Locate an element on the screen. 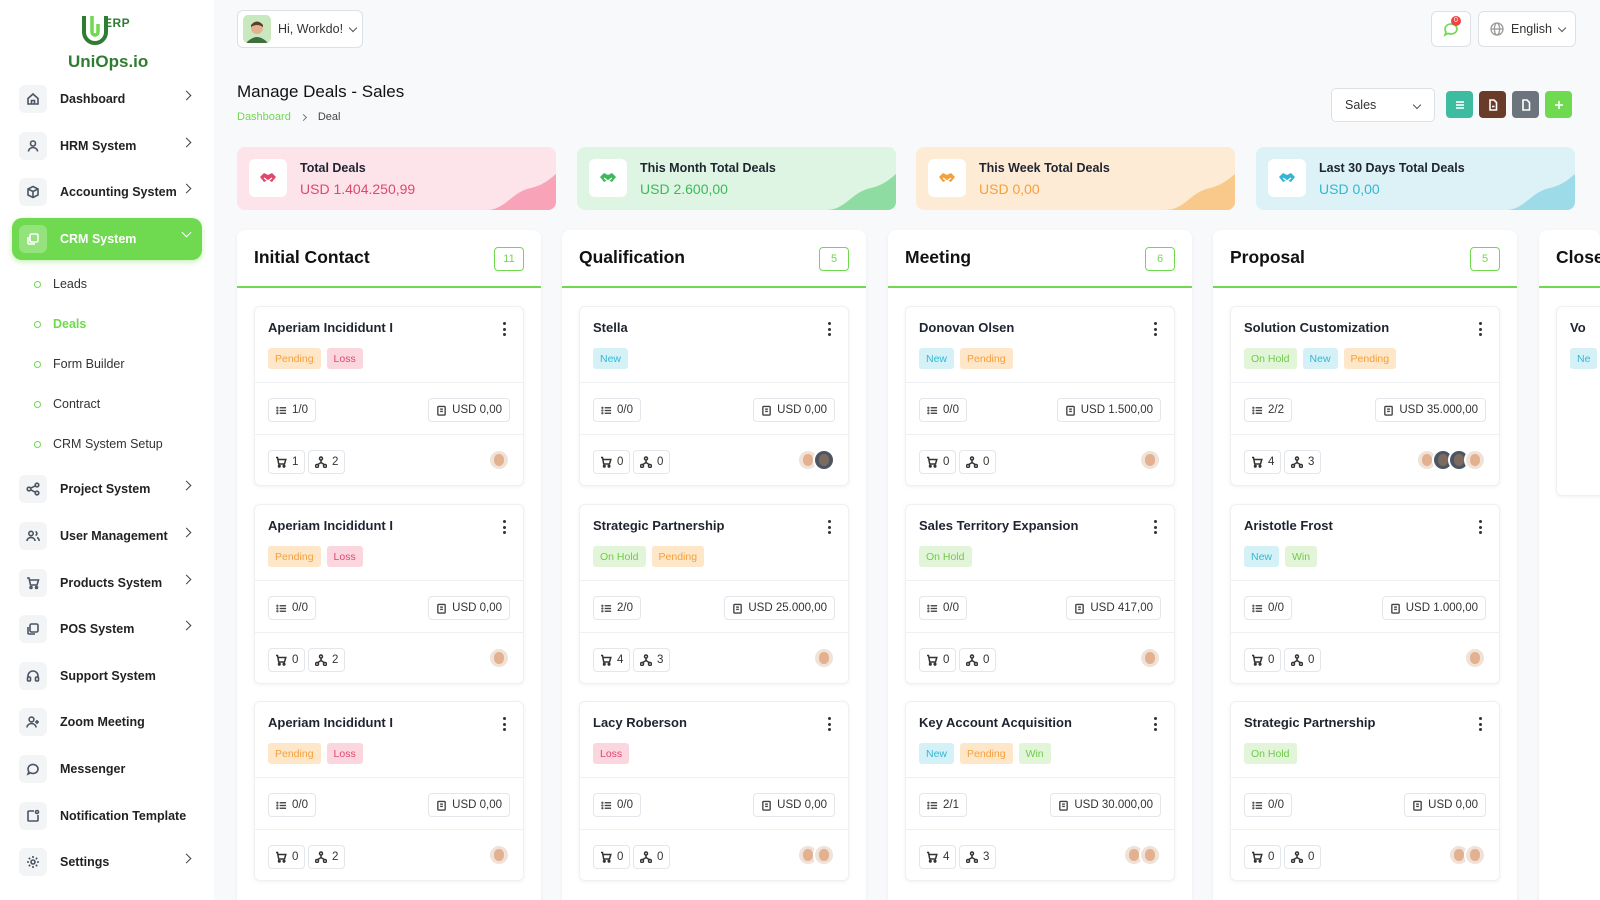  sidebar-item-settings: Settings is located at coordinates (107, 862).